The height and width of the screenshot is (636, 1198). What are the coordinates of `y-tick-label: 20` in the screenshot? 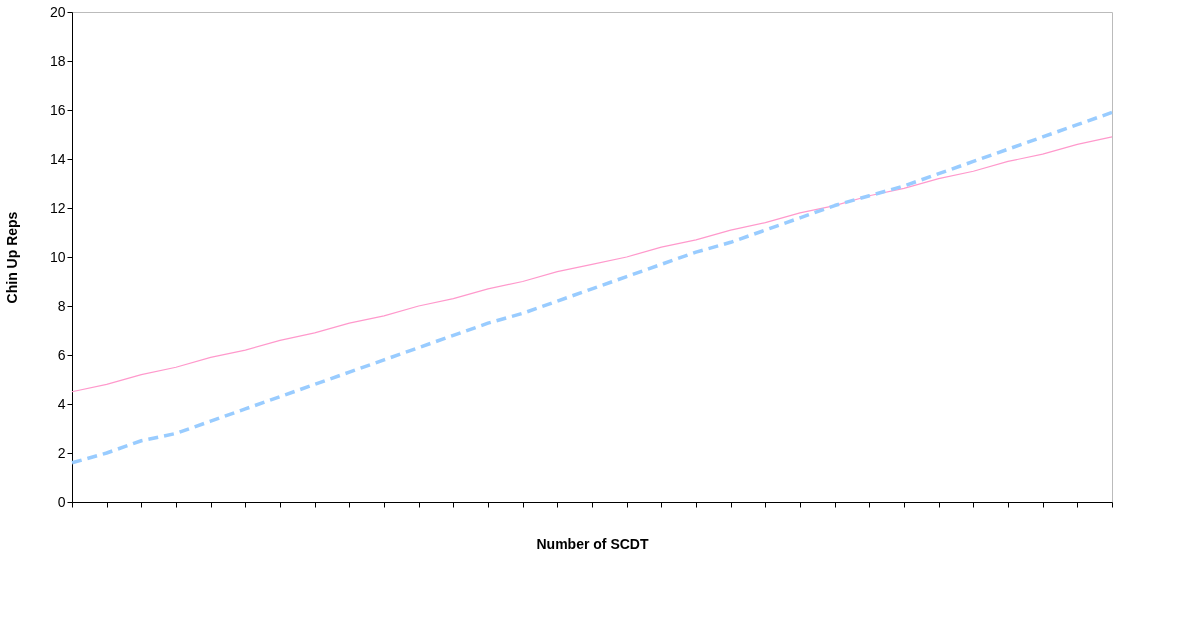 It's located at (57, 11).